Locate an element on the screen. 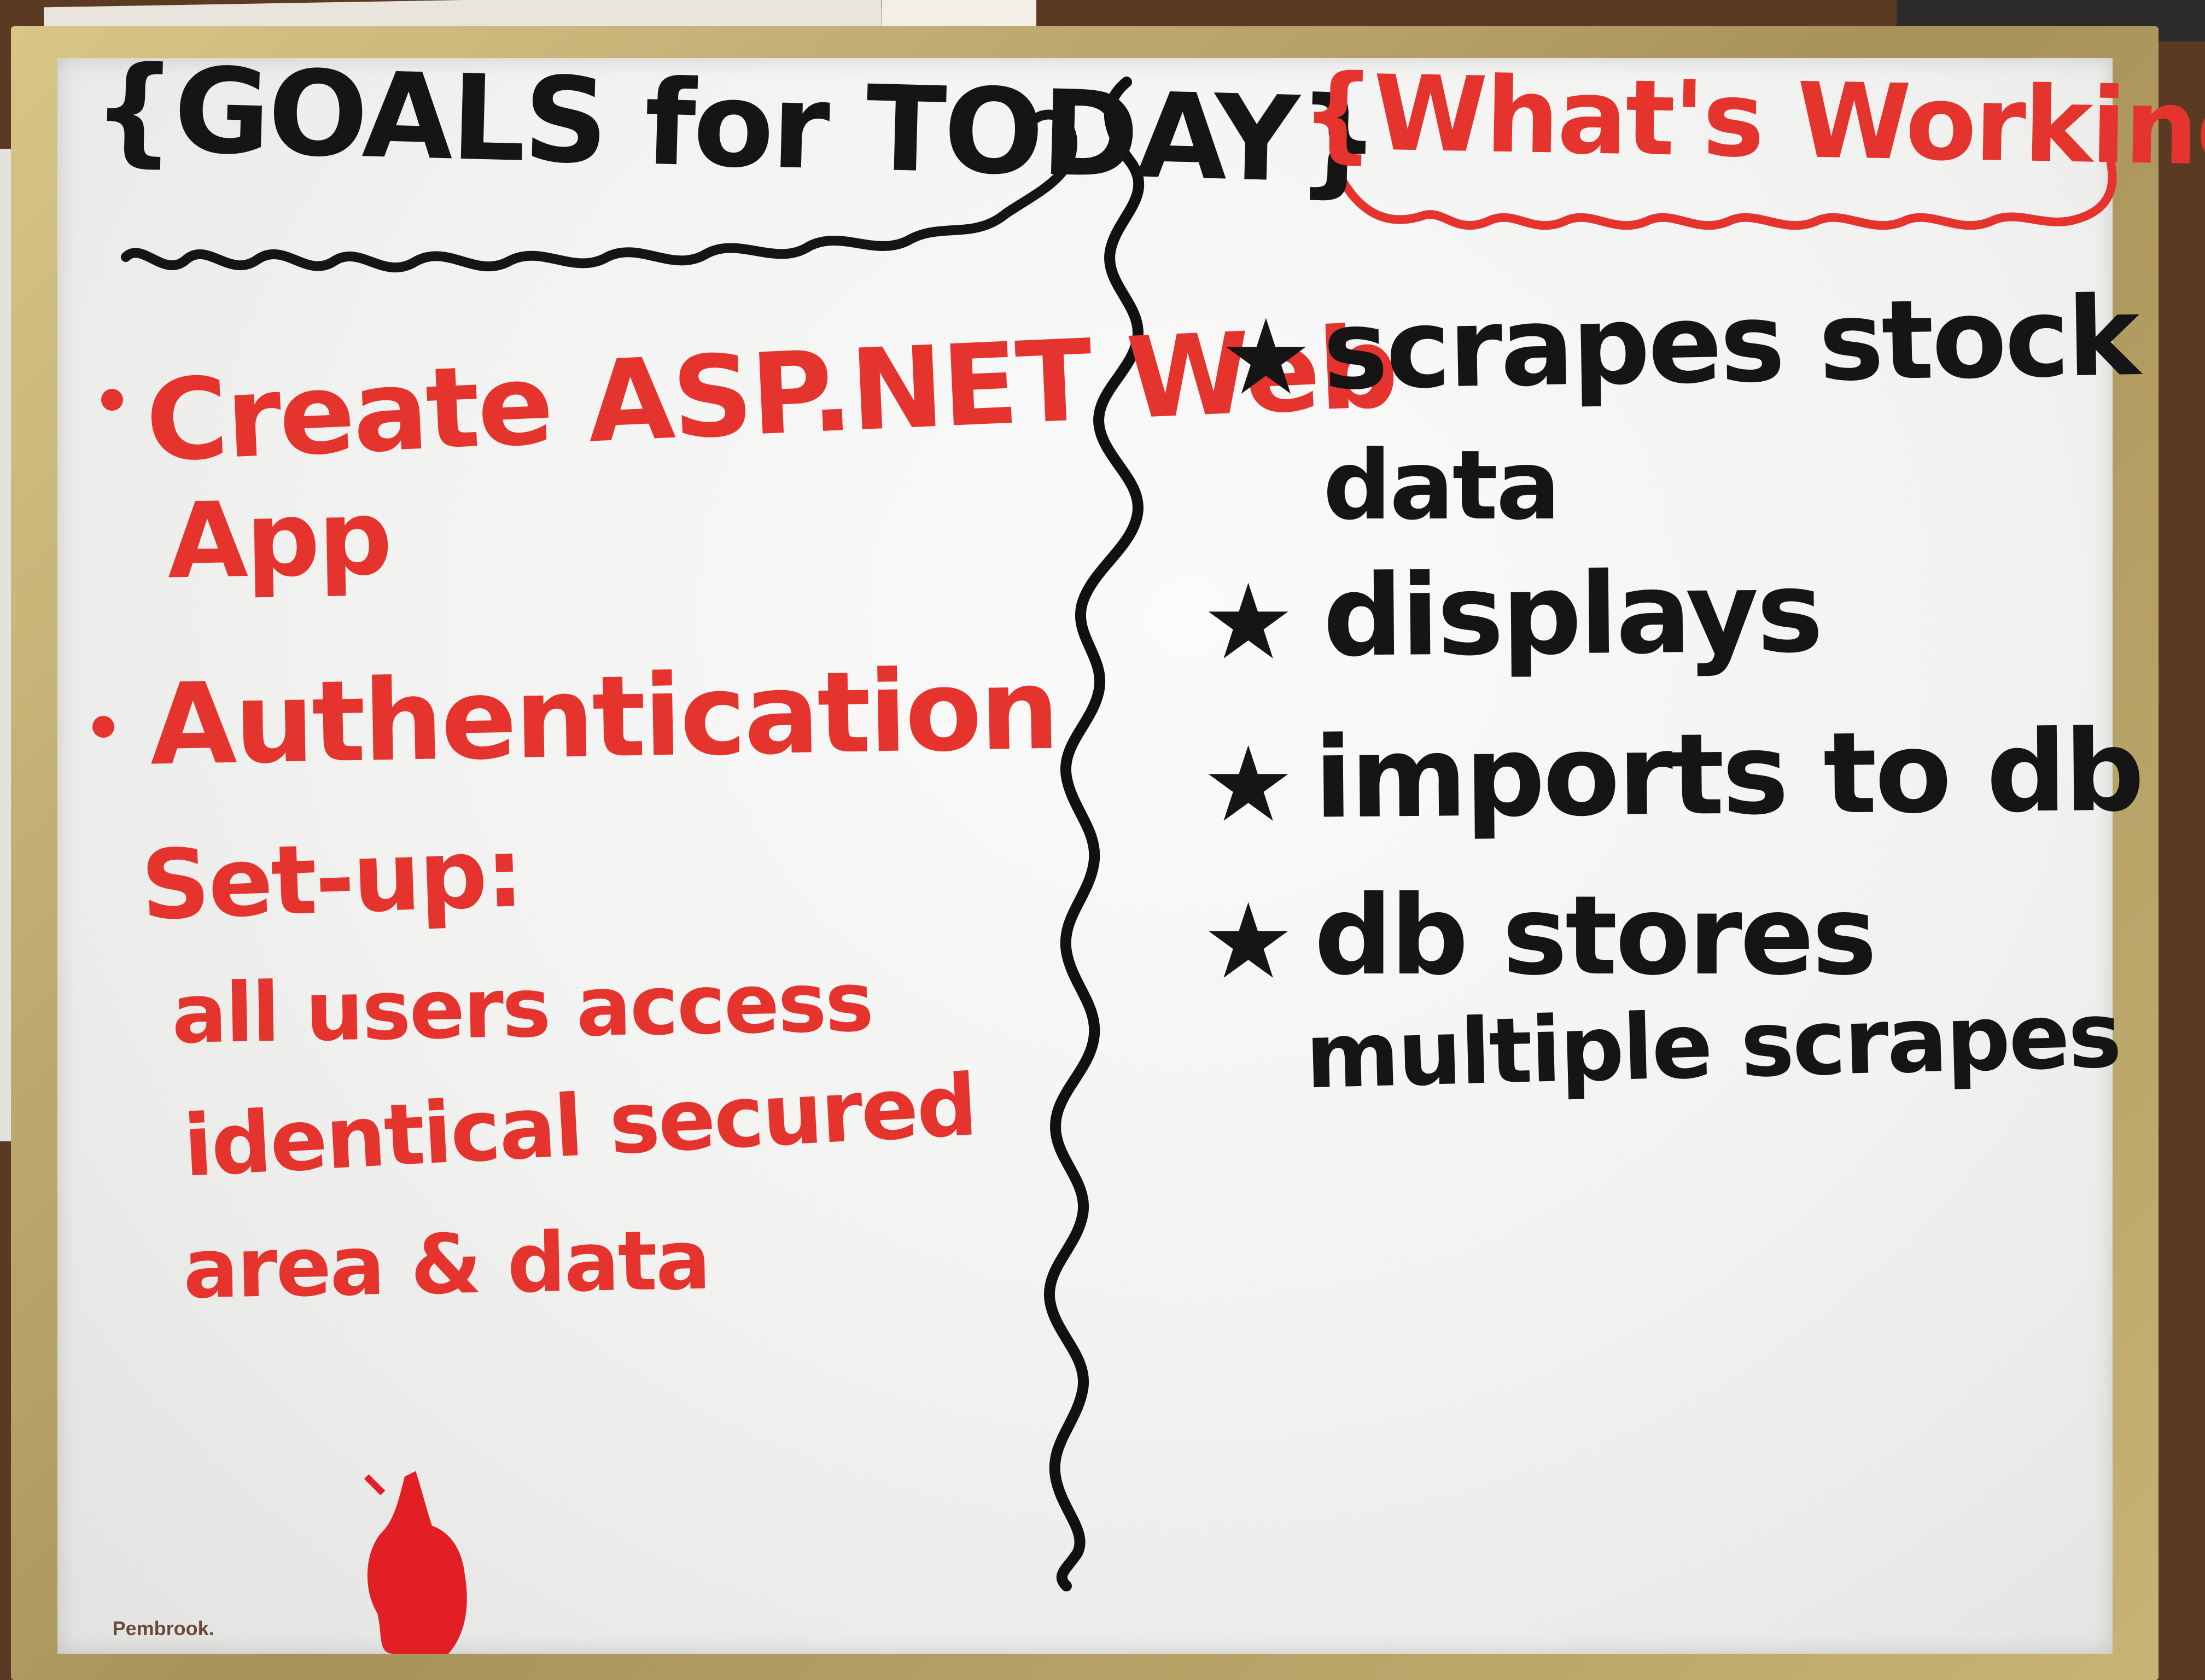 This screenshot has width=2205, height=1680. goals-title: {GOALS for TODAY} is located at coordinates (735, 125).